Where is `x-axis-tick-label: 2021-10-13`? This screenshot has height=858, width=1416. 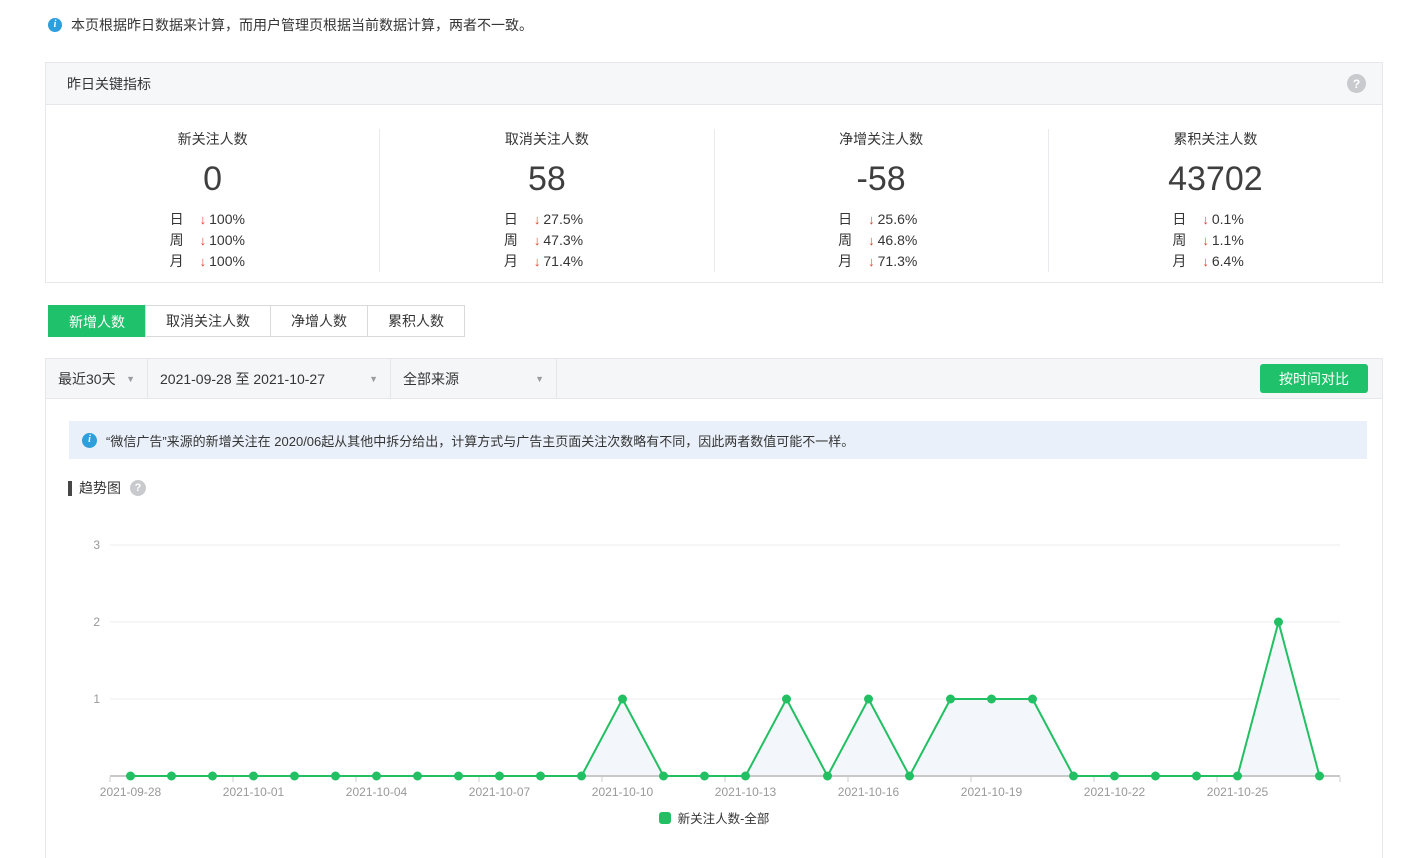 x-axis-tick-label: 2021-10-13 is located at coordinates (746, 792).